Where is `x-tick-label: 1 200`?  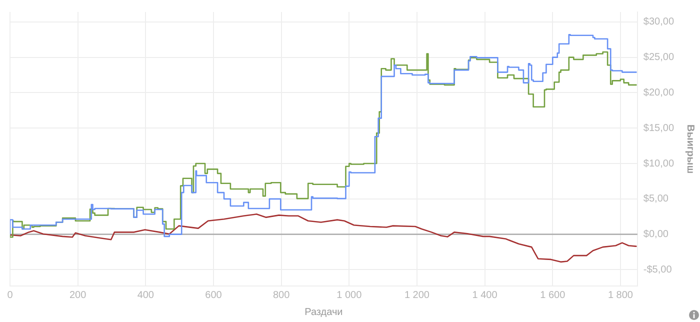 x-tick-label: 1 200 is located at coordinates (417, 295).